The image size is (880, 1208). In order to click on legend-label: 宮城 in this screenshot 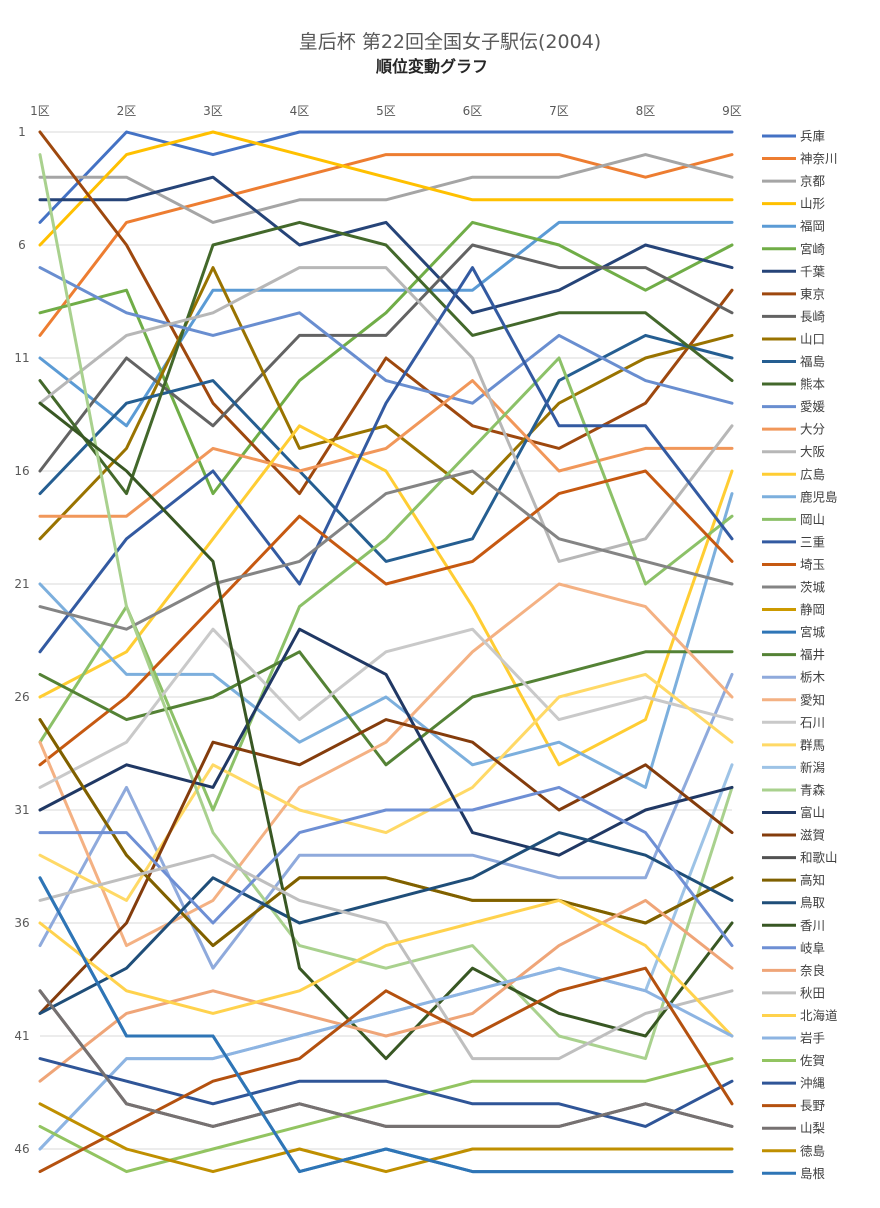, I will do `click(813, 632)`.